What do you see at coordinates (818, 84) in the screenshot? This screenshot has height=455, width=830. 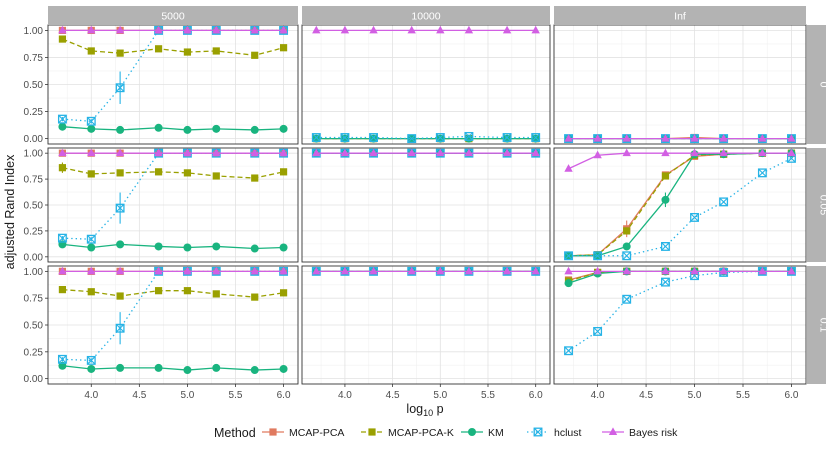 I see `row-strip-0: 0` at bounding box center [818, 84].